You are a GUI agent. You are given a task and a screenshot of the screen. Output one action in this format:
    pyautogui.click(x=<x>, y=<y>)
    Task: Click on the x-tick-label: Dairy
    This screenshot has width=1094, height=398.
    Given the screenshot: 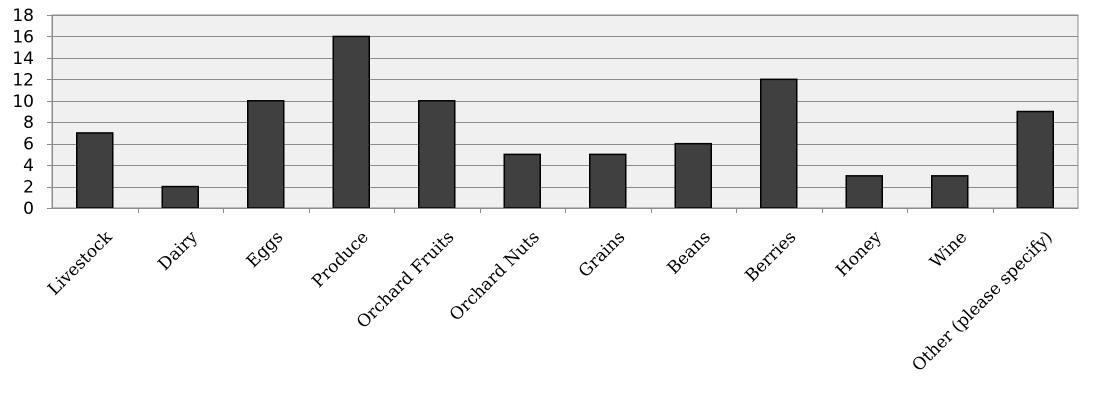 What is the action you would take?
    pyautogui.click(x=178, y=251)
    